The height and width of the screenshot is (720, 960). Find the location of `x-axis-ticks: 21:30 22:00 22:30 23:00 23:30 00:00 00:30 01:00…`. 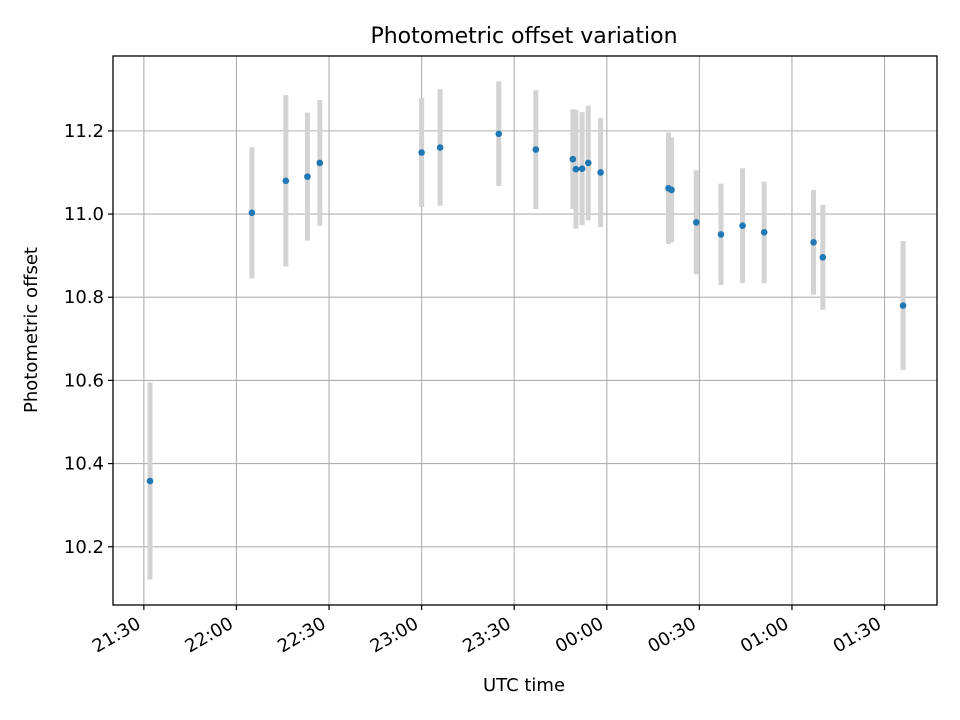

x-axis-ticks: 21:30 22:00 22:30 23:00 23:30 00:00 00:30 01:00… is located at coordinates (487, 631).